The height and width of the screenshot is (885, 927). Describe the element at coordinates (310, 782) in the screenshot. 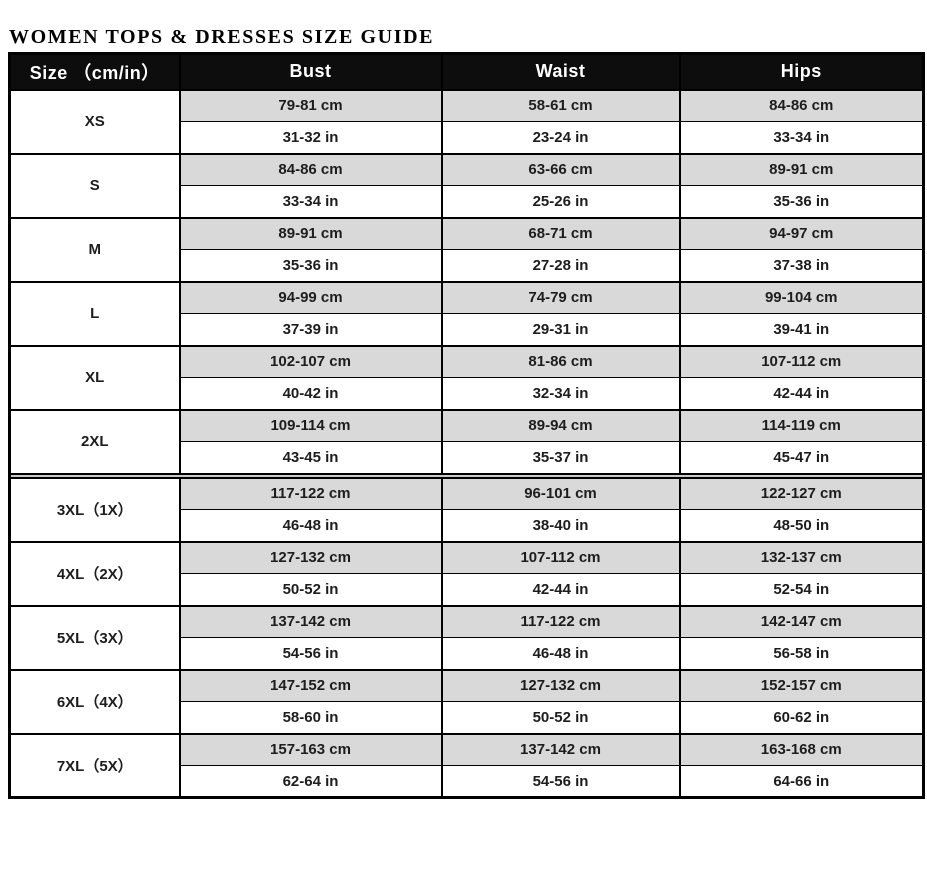

I see `bust-in-value: 62-64 in` at that location.